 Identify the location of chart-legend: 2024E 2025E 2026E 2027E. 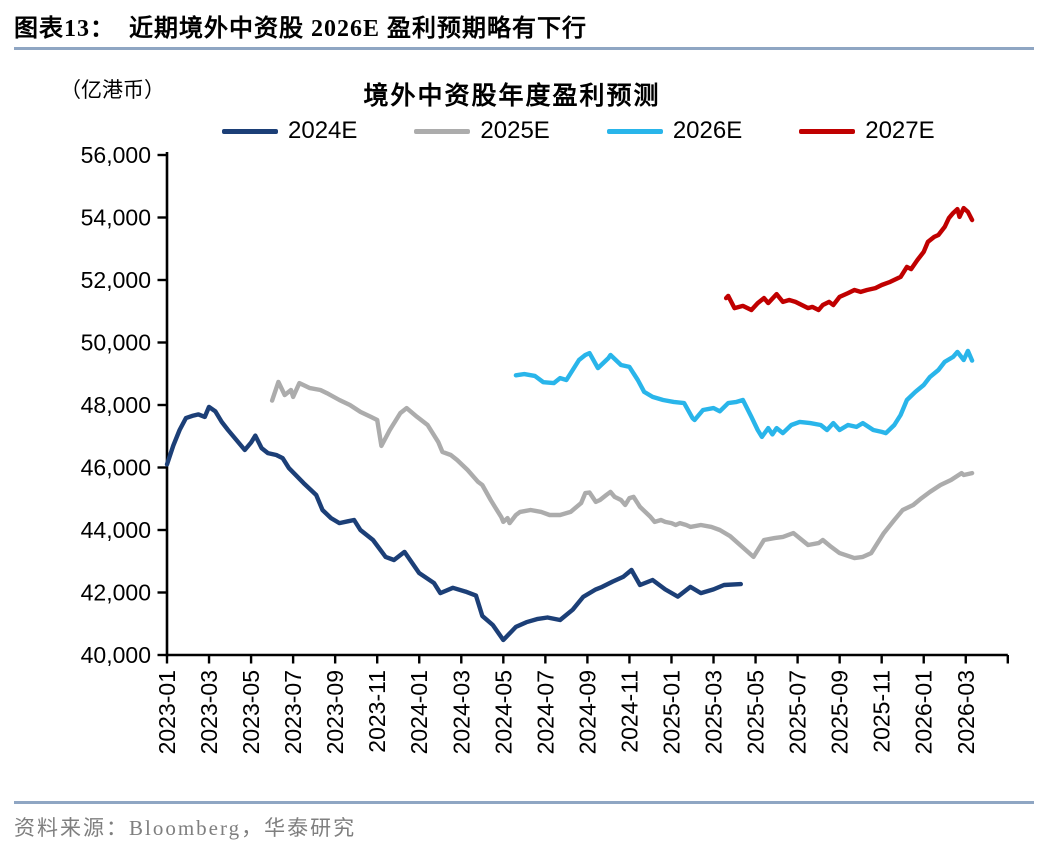
(578, 131).